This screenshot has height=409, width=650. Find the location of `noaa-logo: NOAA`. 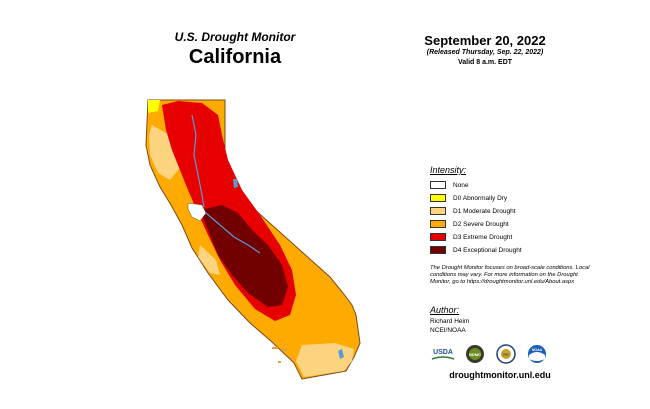

noaa-logo: NOAA is located at coordinates (537, 354).